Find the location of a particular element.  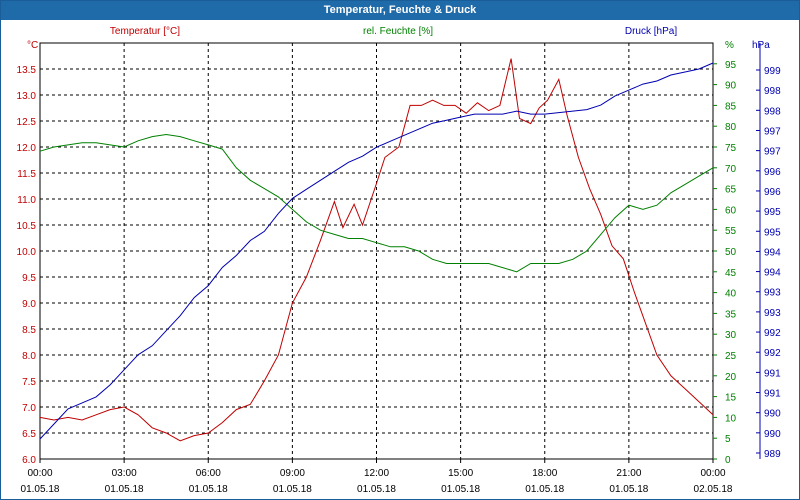

temperature-tick-label: 11.0 is located at coordinates (26, 200).